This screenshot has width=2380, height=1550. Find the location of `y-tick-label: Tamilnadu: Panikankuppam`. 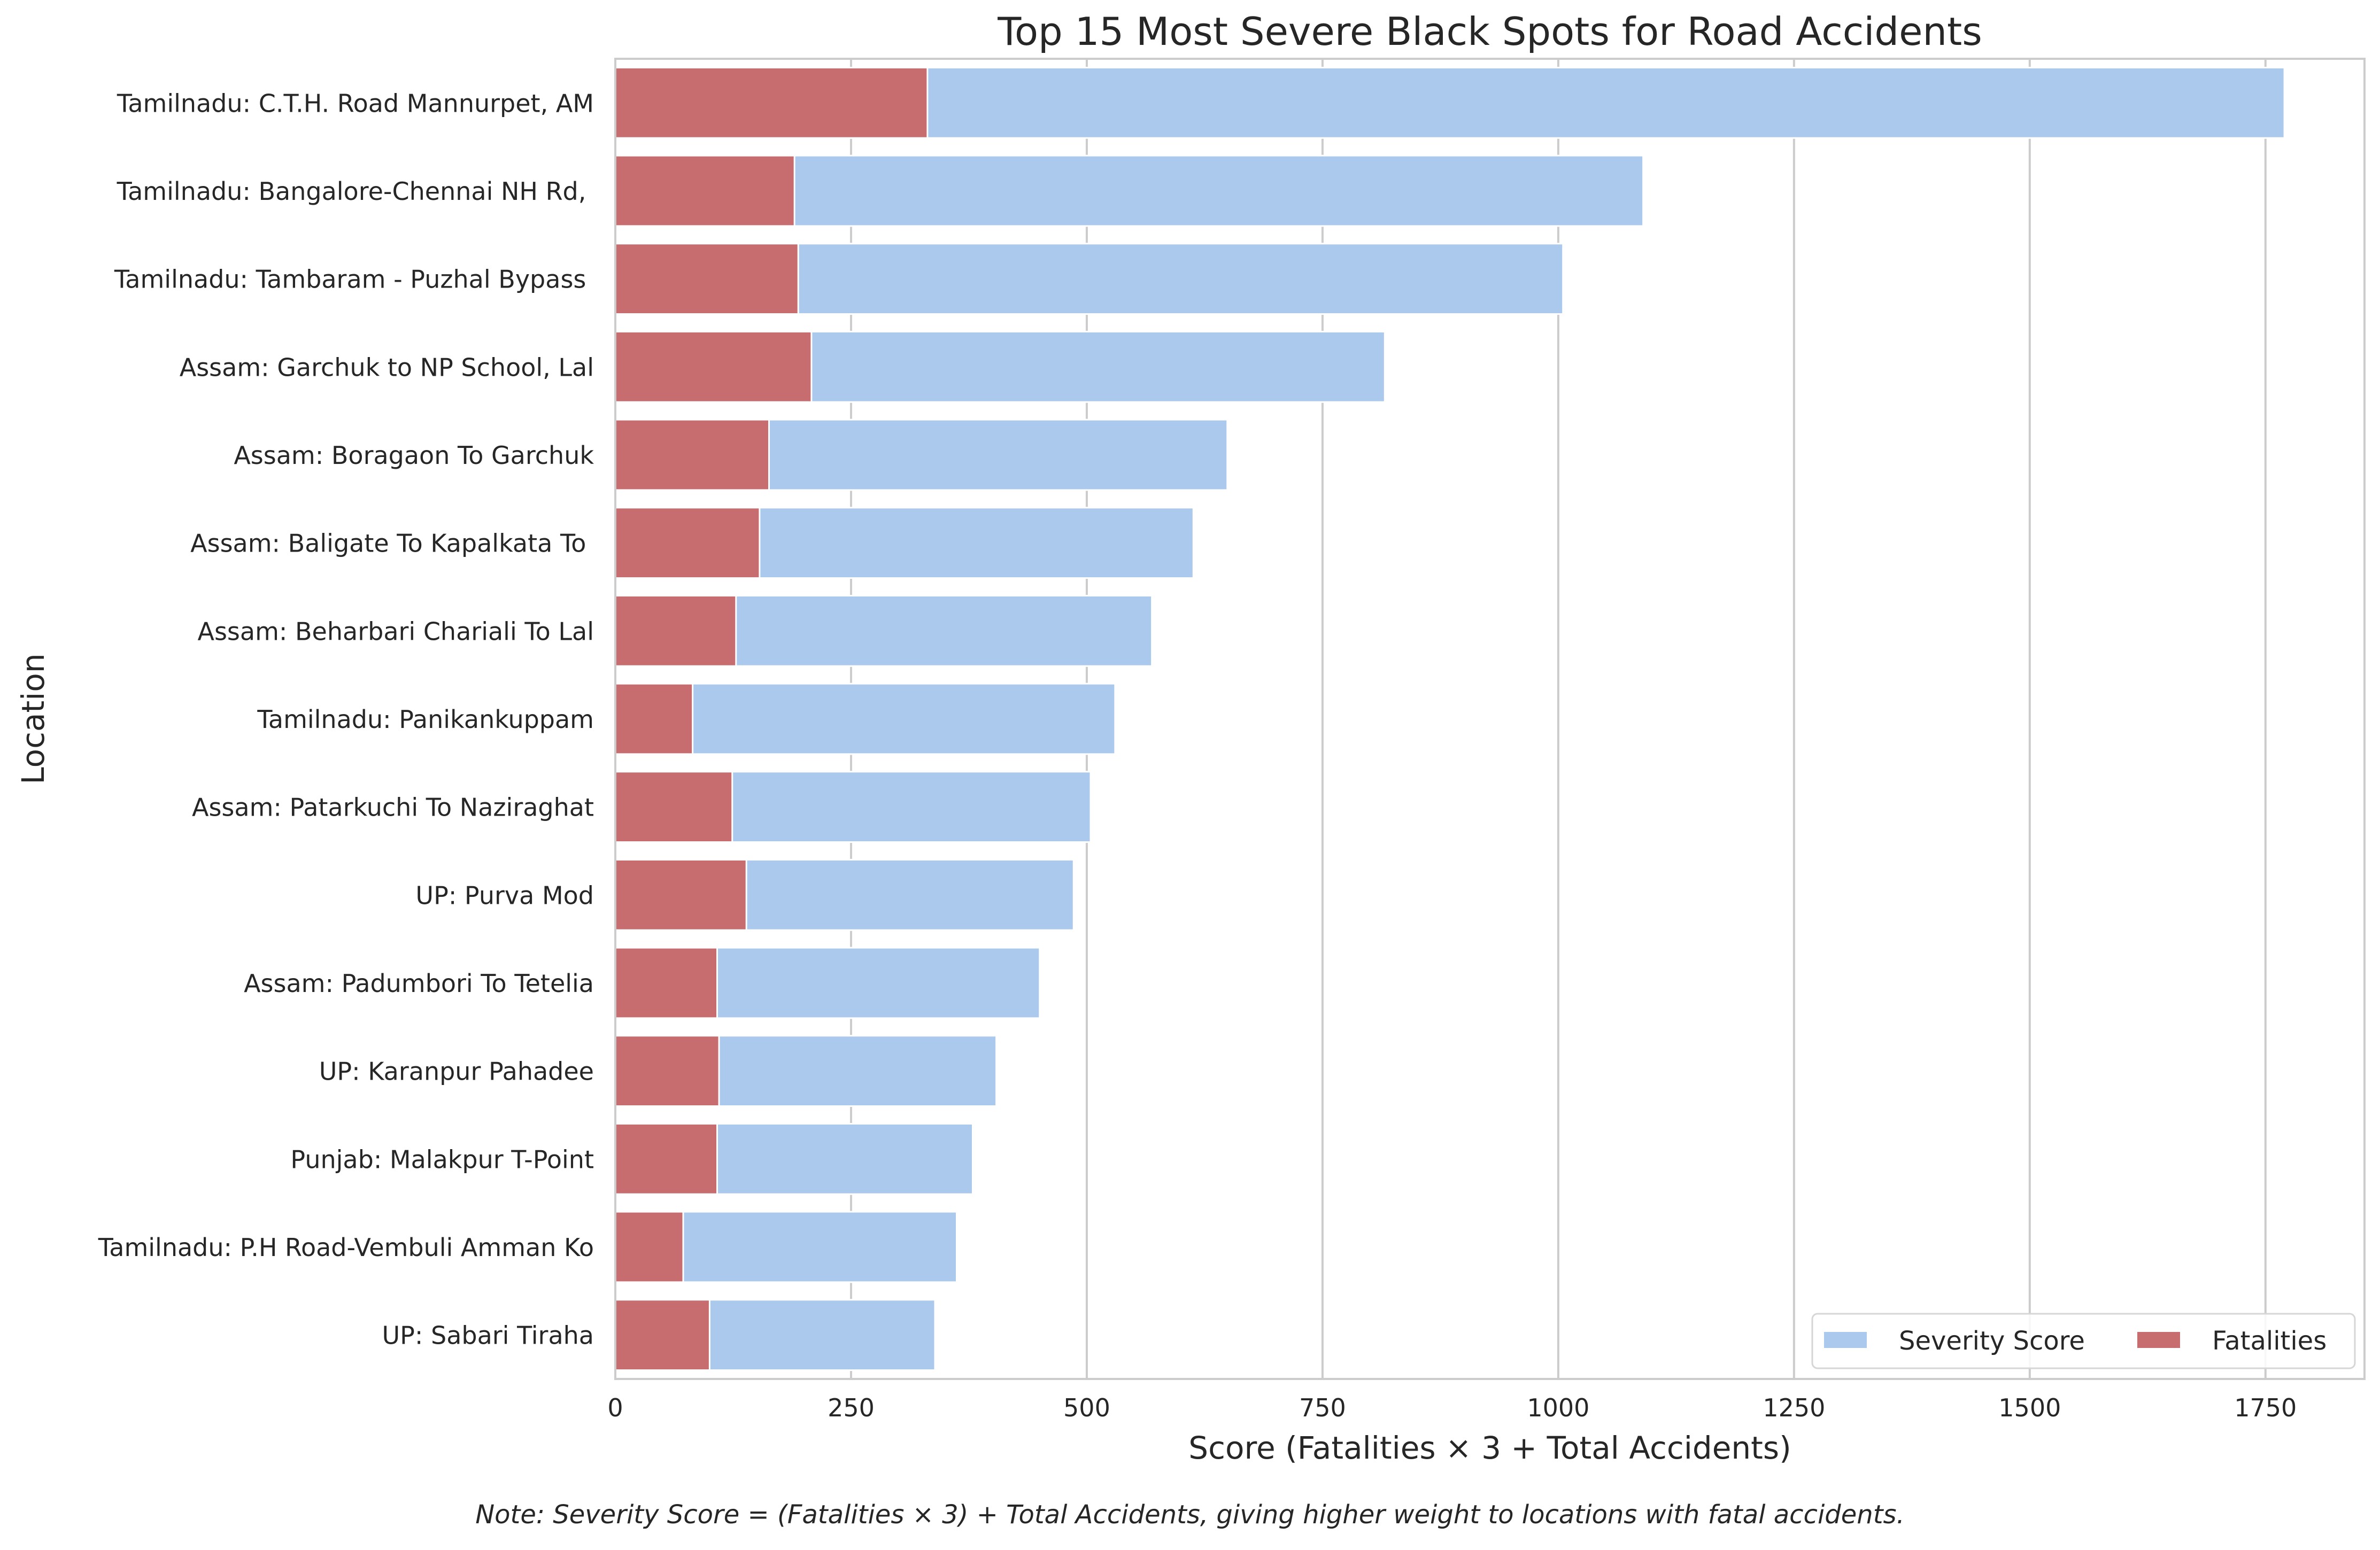

y-tick-label: Tamilnadu: Panikankuppam is located at coordinates (425, 719).